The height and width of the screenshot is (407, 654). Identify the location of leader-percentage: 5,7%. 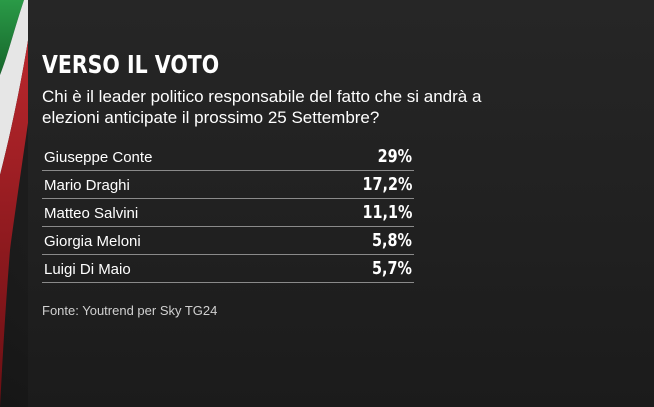
(392, 268).